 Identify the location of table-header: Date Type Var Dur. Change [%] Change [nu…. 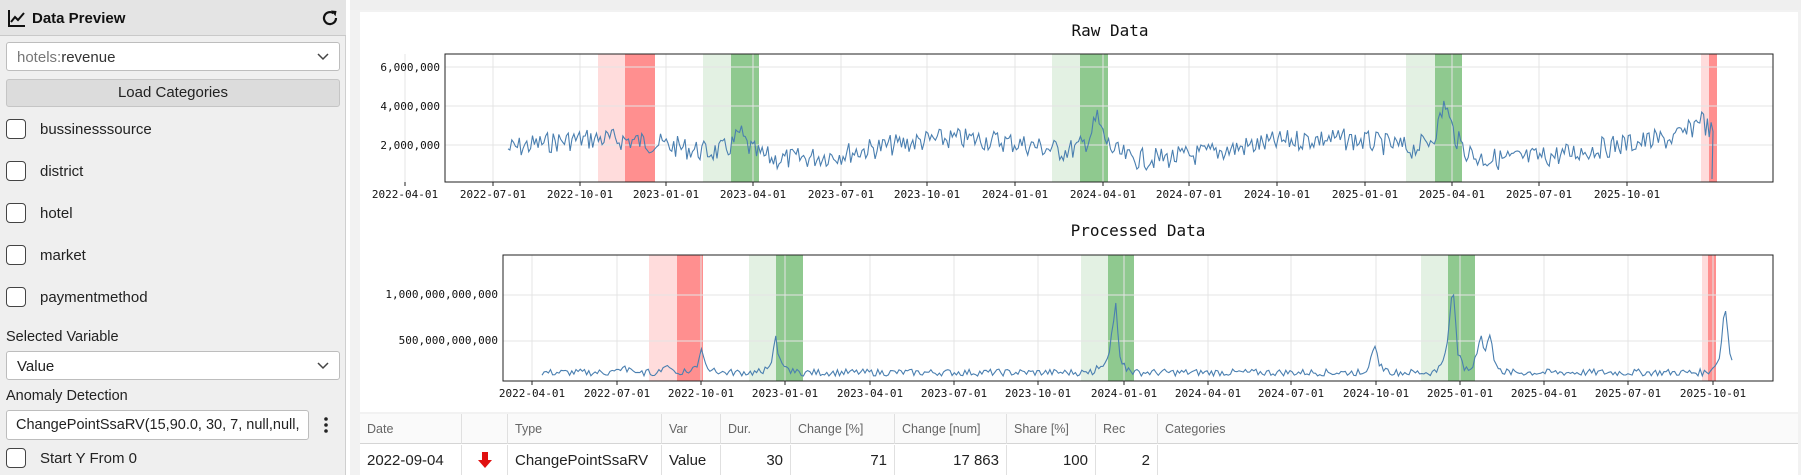
(1079, 429).